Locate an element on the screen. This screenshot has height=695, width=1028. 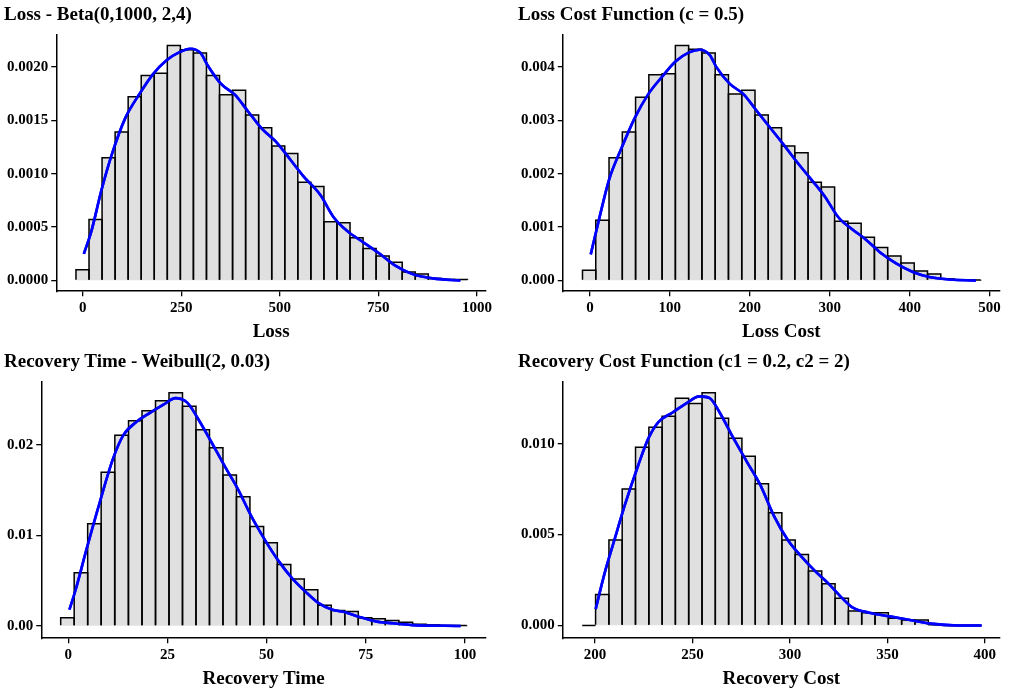
y-tick-label: 0.00 is located at coordinates (20, 624).